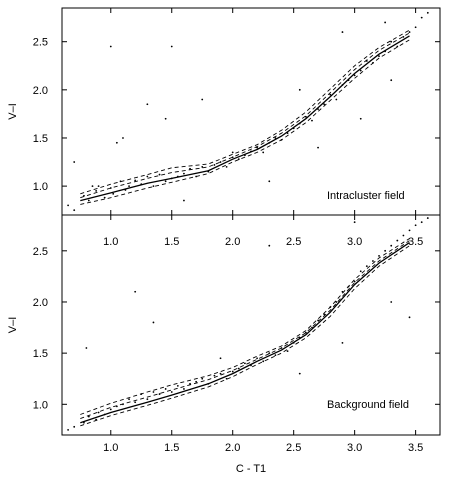 The height and width of the screenshot is (480, 458). I want to click on x-tick-label: 3.0, so click(354, 242).